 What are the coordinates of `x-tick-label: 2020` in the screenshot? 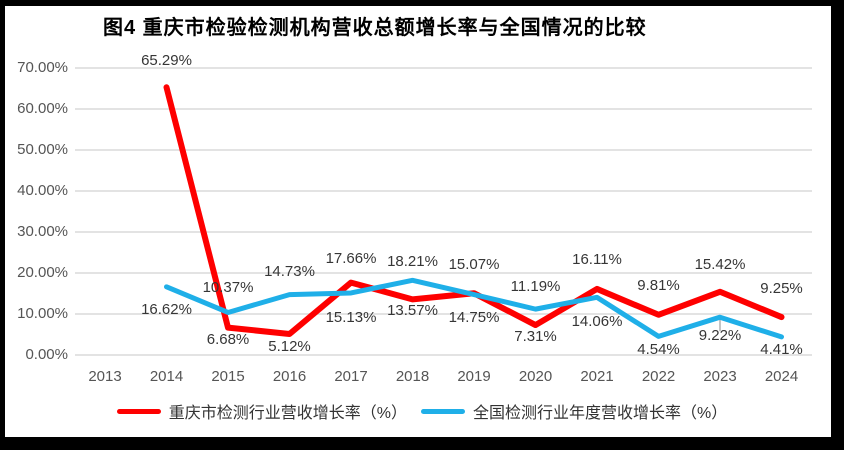 It's located at (535, 376).